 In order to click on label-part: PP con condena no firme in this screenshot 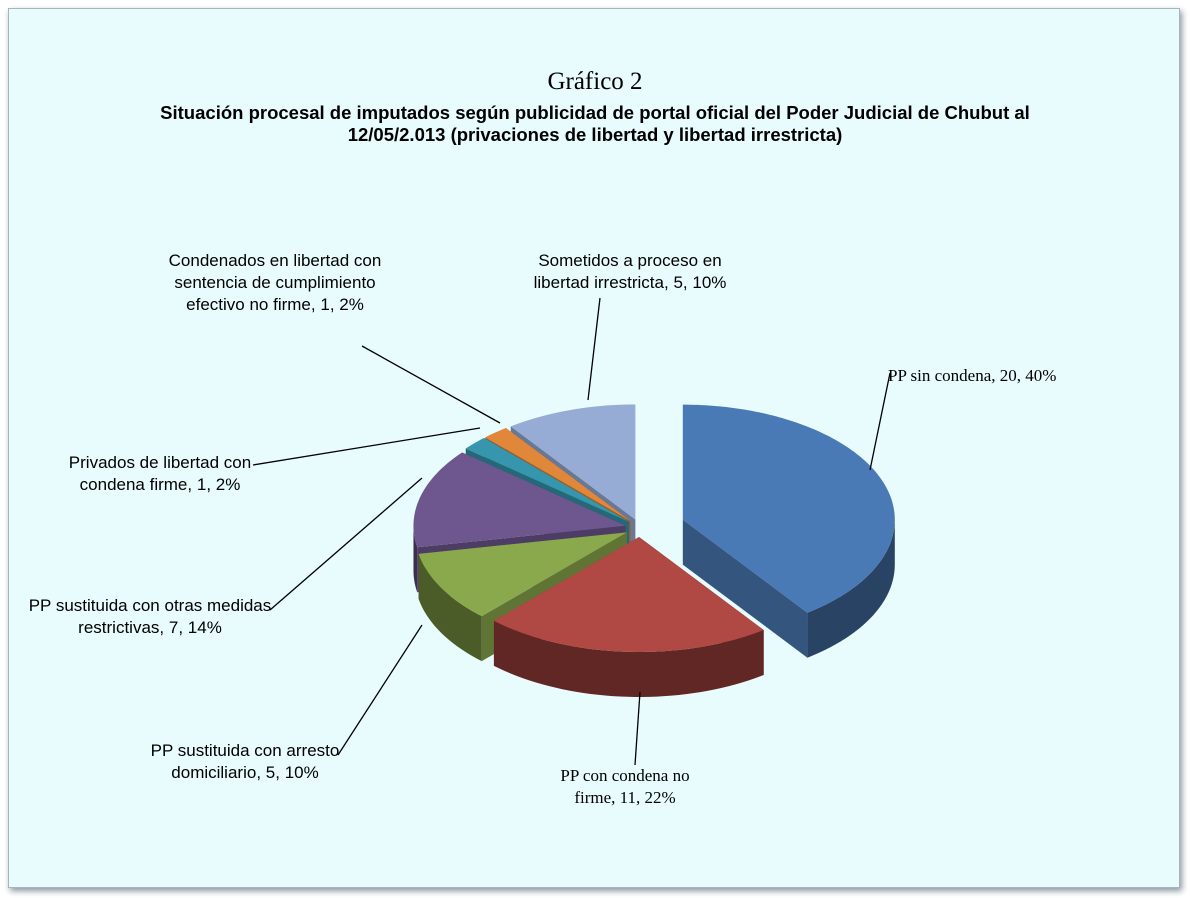, I will do `click(625, 786)`.